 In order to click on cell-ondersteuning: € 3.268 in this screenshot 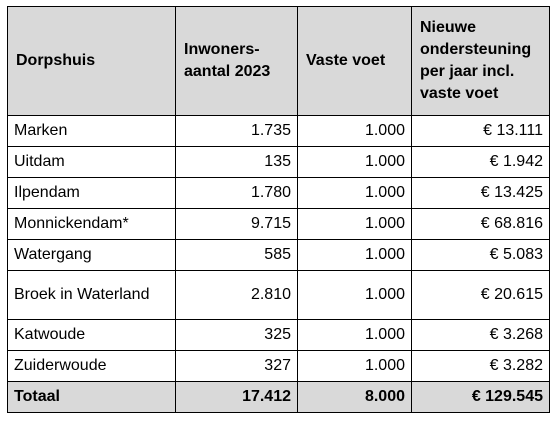, I will do `click(480, 335)`.